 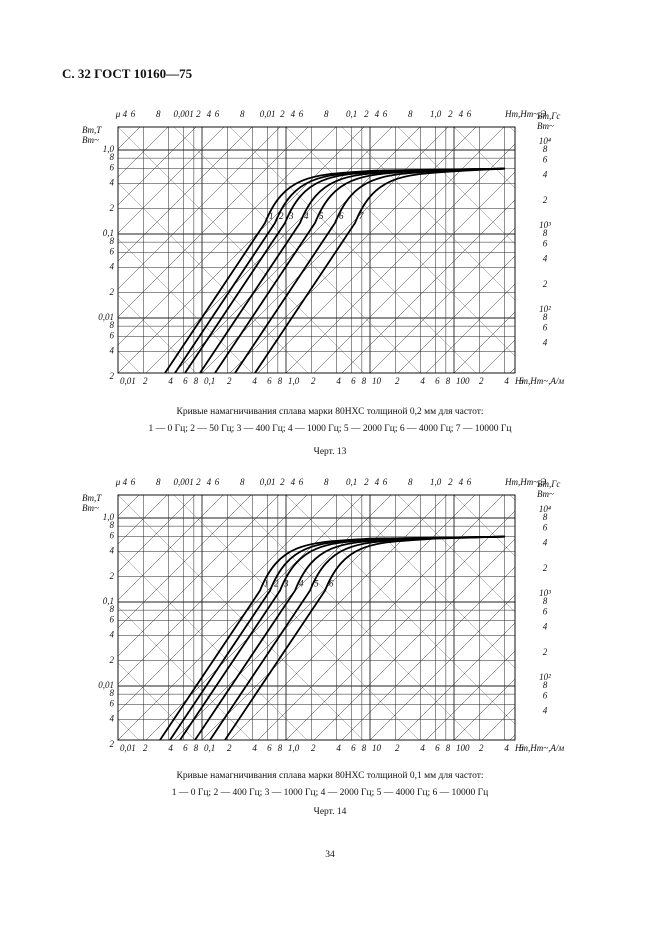 What do you see at coordinates (128, 748) in the screenshot?
I see `x-tick-label: 0,01` at bounding box center [128, 748].